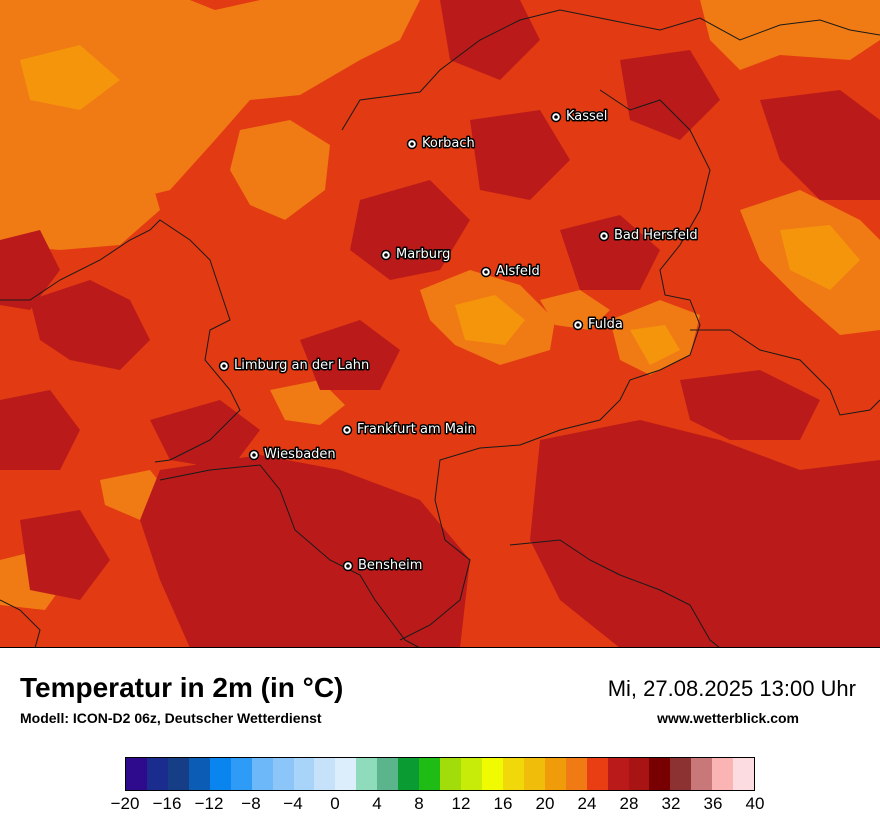 The height and width of the screenshot is (830, 880). I want to click on colorbar-tick-label: −8, so click(251, 803).